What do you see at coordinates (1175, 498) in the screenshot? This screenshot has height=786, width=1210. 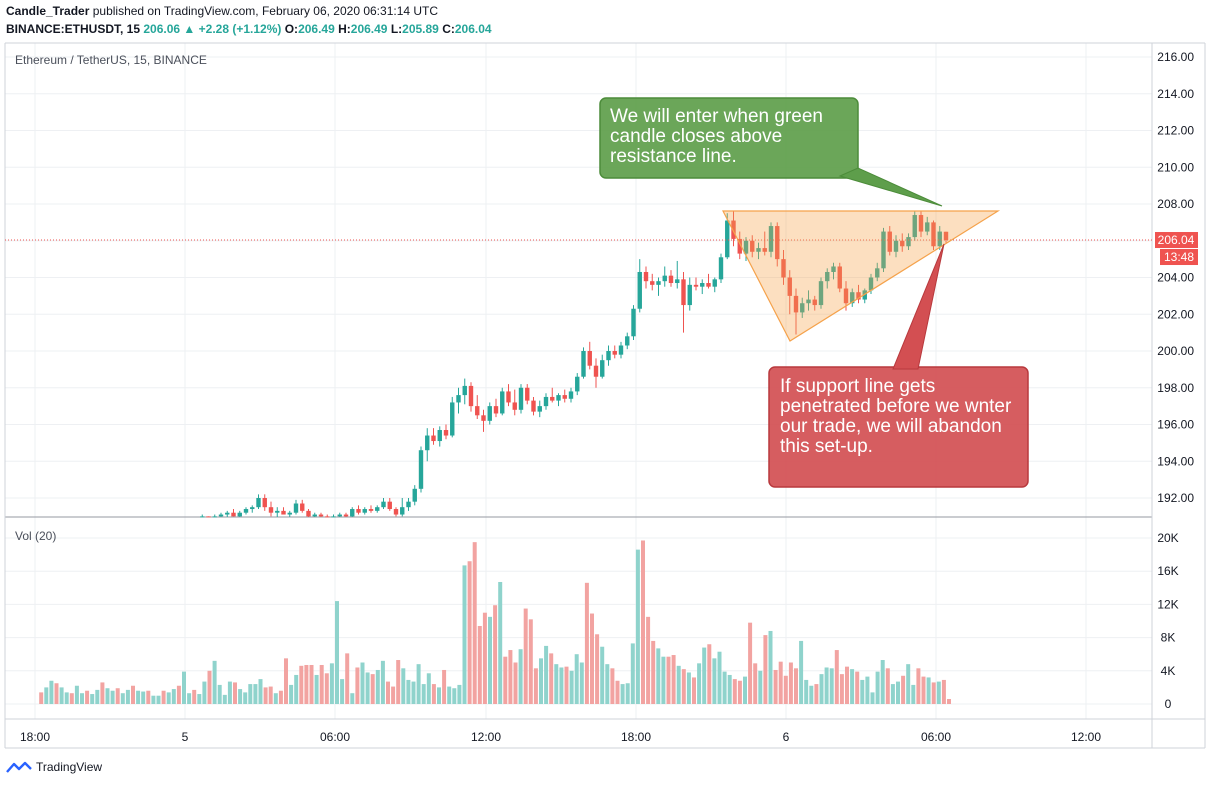 I see `price-tick-label: 192.00` at bounding box center [1175, 498].